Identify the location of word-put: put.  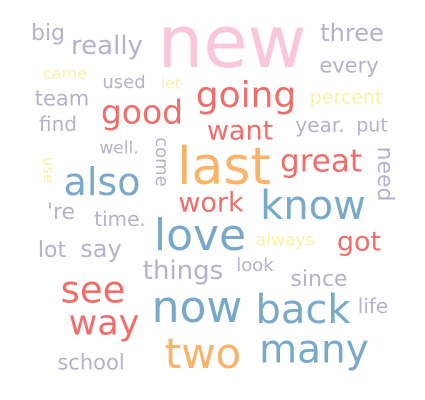
(372, 125).